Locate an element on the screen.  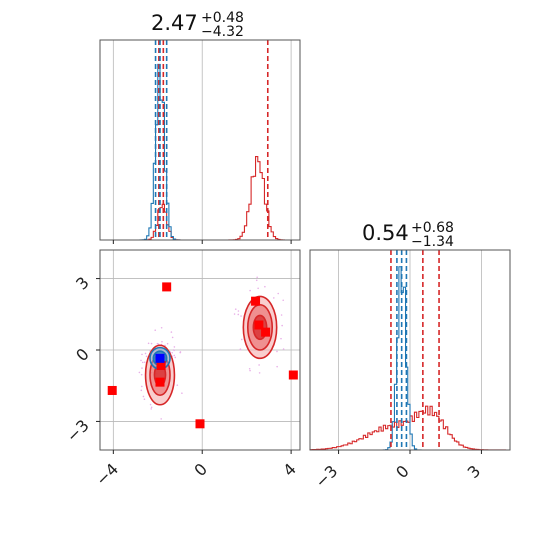
title-parameter-1-plus: +0.48 is located at coordinates (222, 18).